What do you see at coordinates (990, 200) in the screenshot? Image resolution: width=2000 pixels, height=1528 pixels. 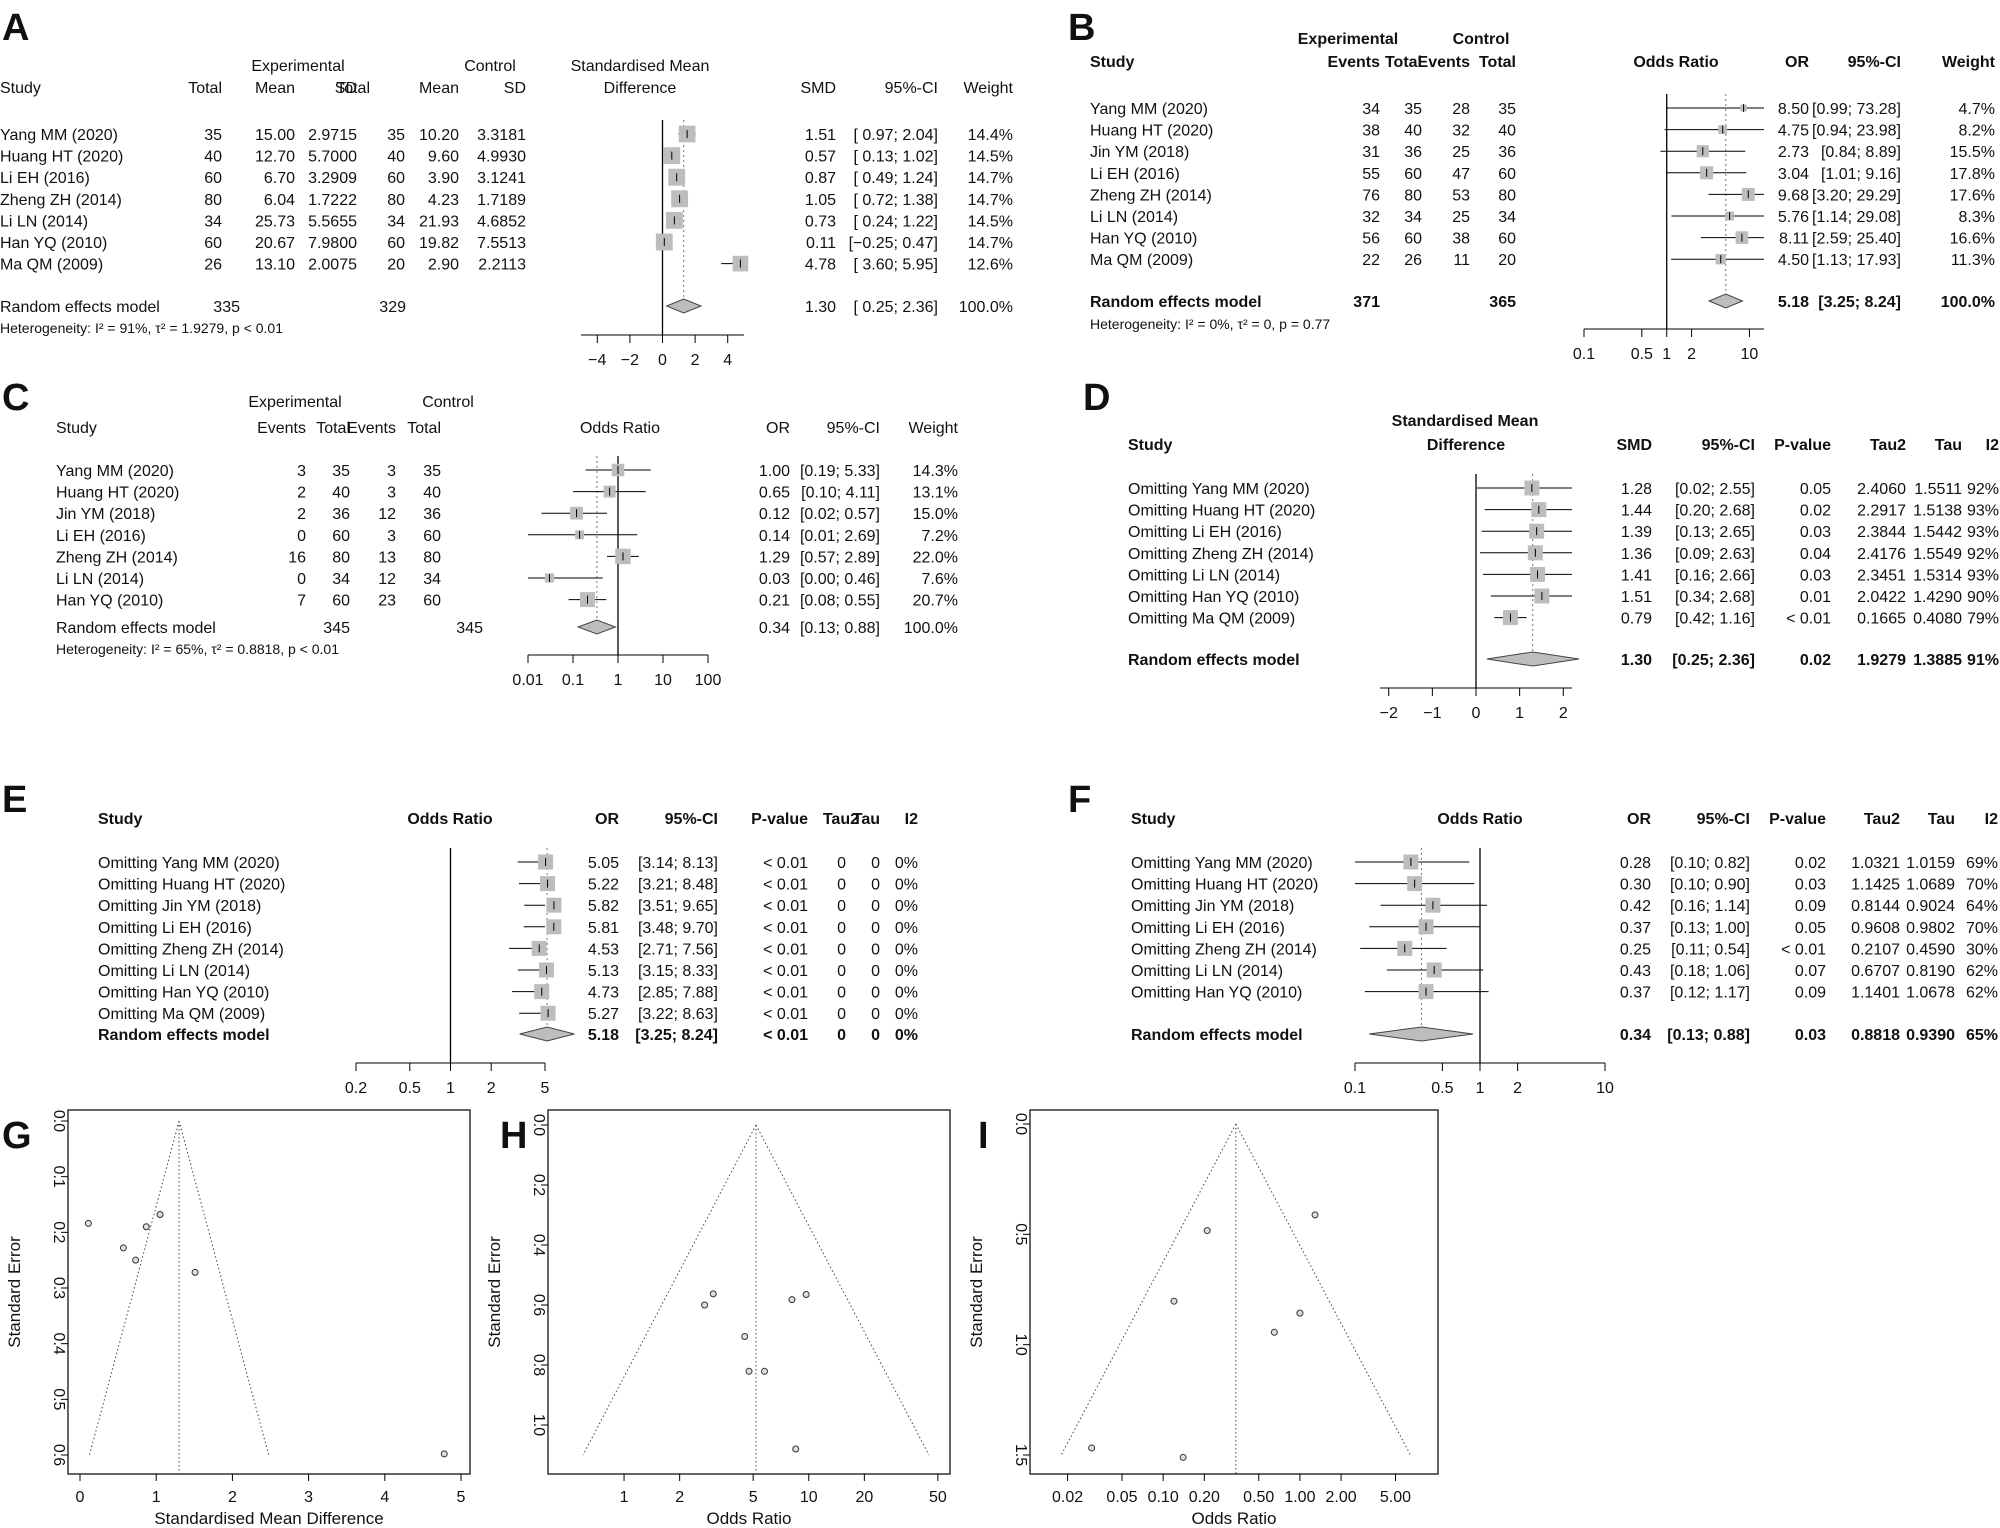 I see `table-cell: 14.7%` at bounding box center [990, 200].